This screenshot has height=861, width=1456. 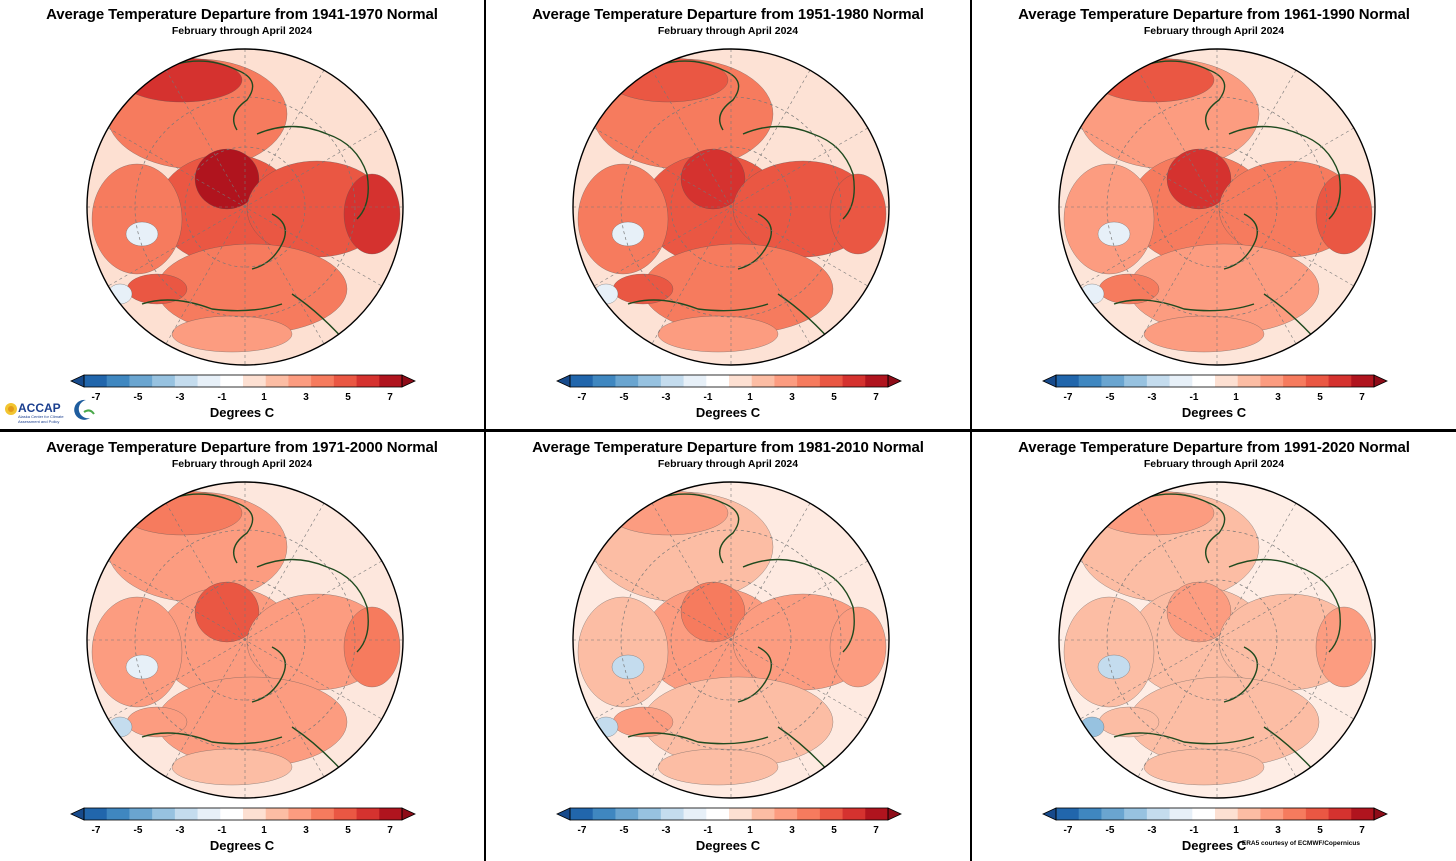 What do you see at coordinates (582, 397) in the screenshot?
I see `colorbar-tick: -7` at bounding box center [582, 397].